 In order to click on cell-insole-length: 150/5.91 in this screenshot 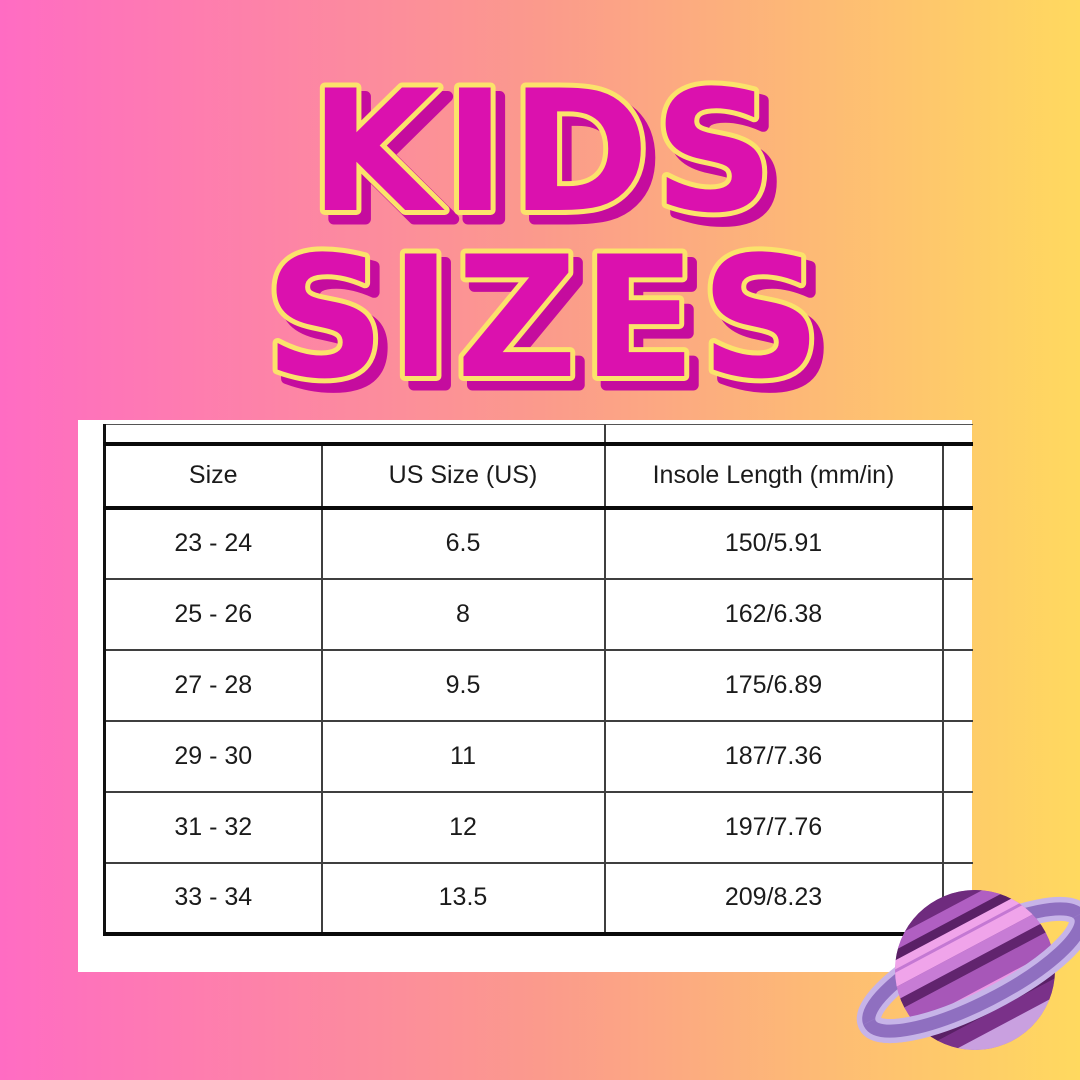, I will do `click(773, 543)`.